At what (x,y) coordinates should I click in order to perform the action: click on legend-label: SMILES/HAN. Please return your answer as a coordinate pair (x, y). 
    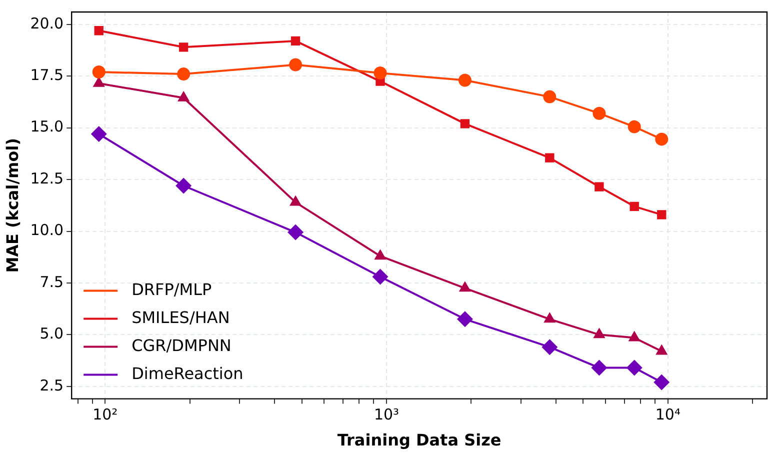
    Looking at the image, I should click on (181, 317).